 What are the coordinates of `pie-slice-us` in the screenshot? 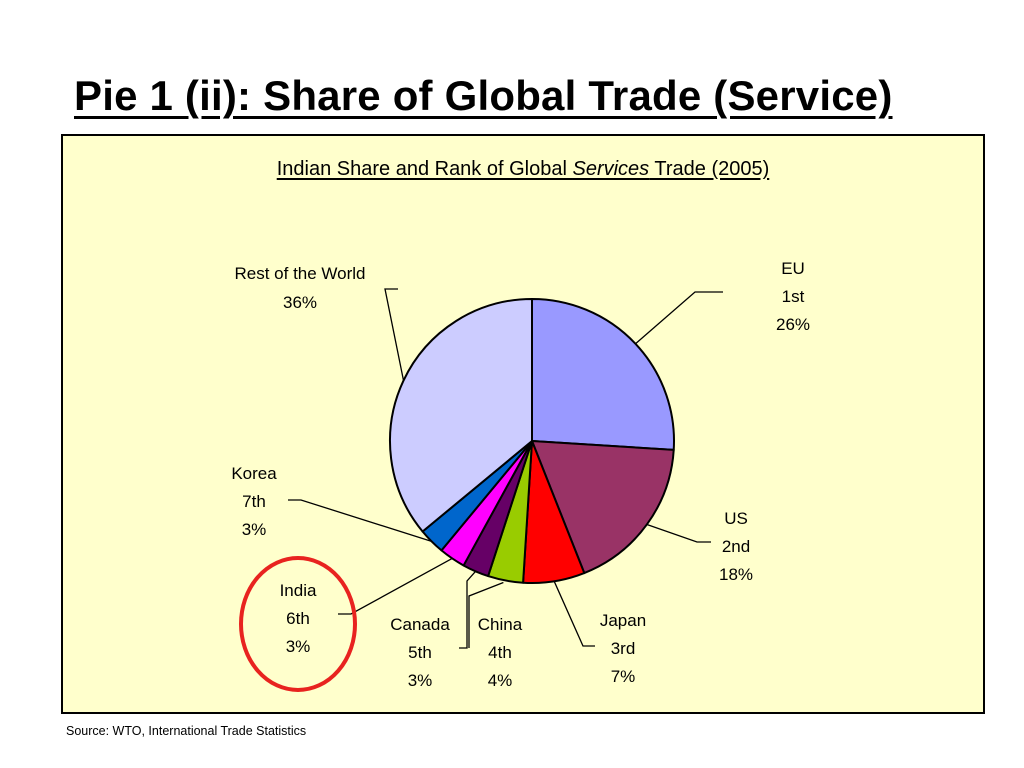 It's located at (603, 507).